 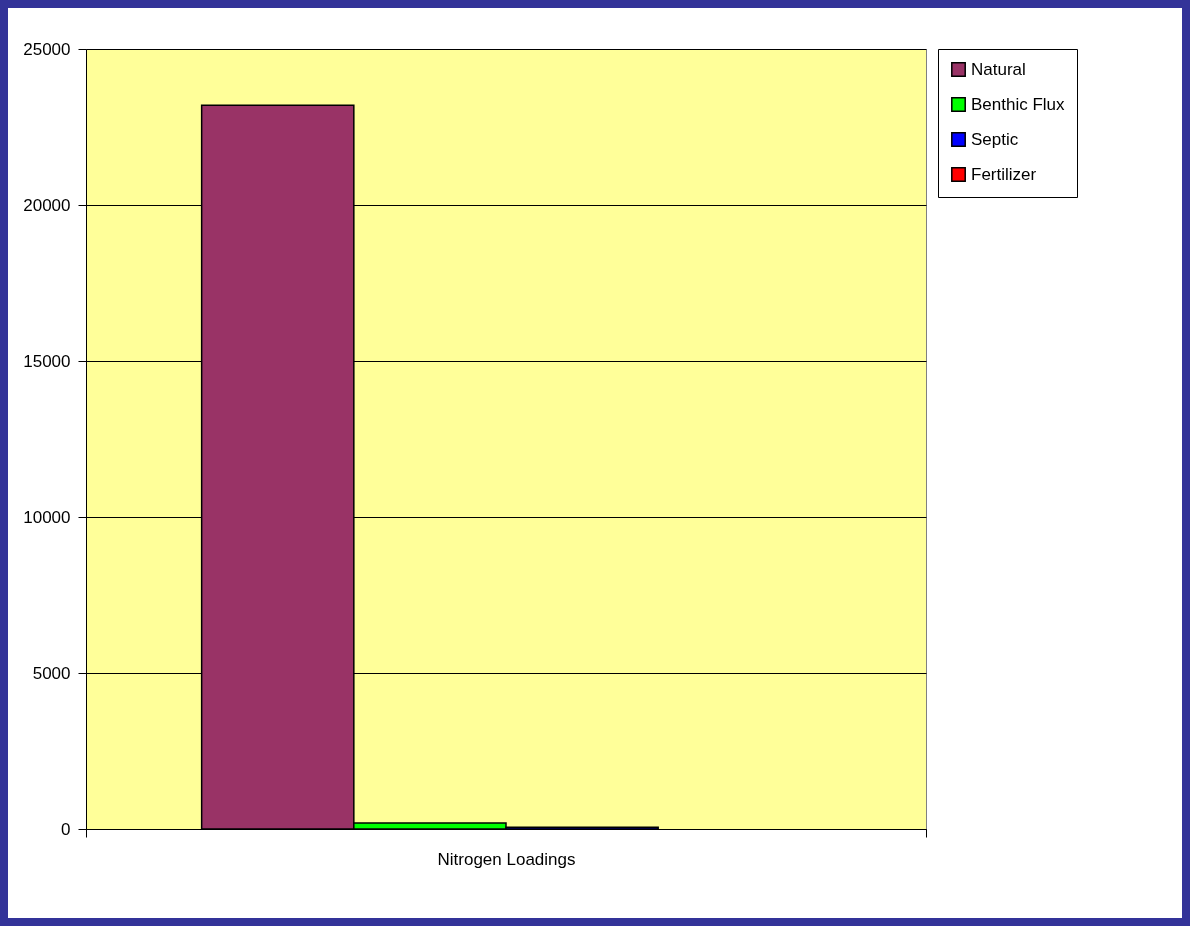 I want to click on y-tick-label: 15000, so click(x=47, y=361).